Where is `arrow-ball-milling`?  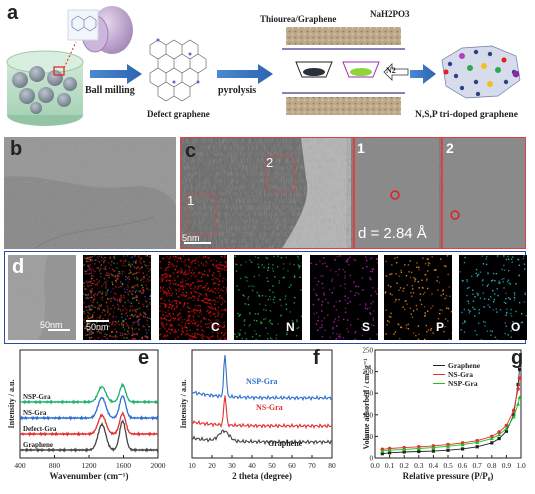
arrow-ball-milling is located at coordinates (116, 74).